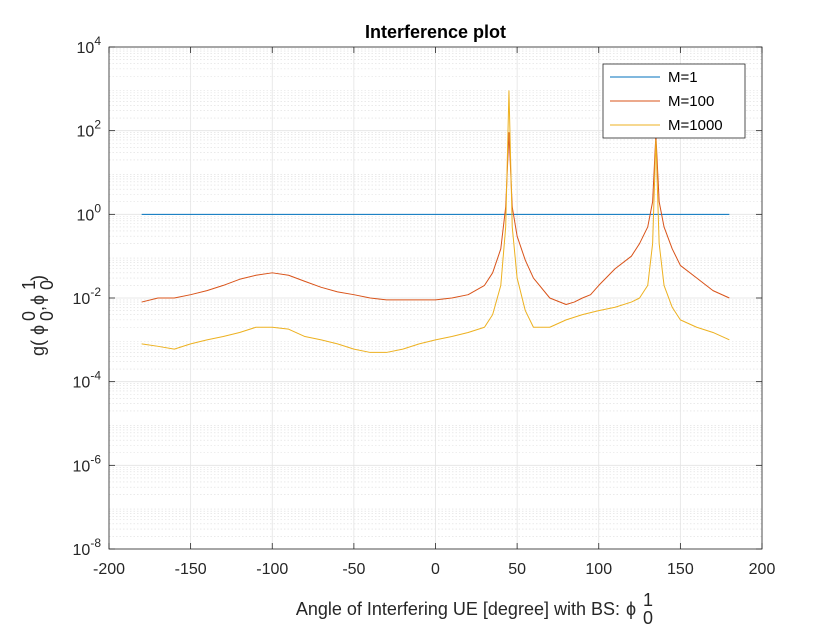 The image size is (840, 630). I want to click on y-axis-label-sup-1: 0, so click(29, 316).